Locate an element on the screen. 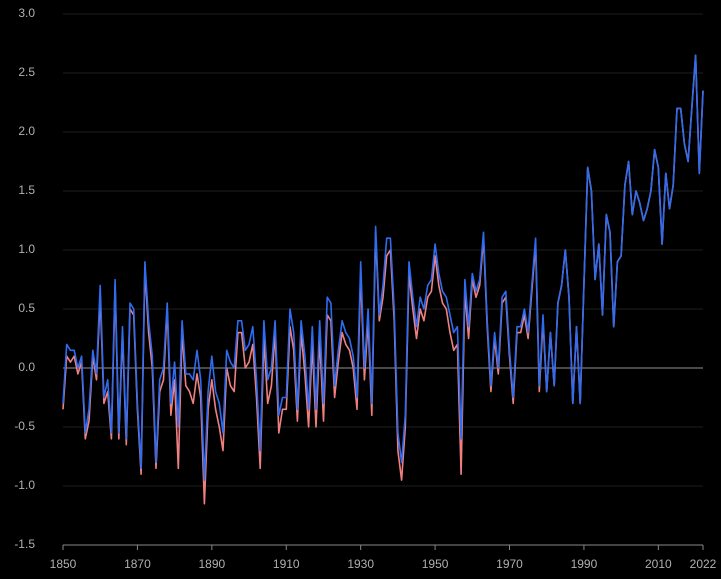 The width and height of the screenshot is (721, 579). y-tick-label: 2.5 is located at coordinates (26, 72).